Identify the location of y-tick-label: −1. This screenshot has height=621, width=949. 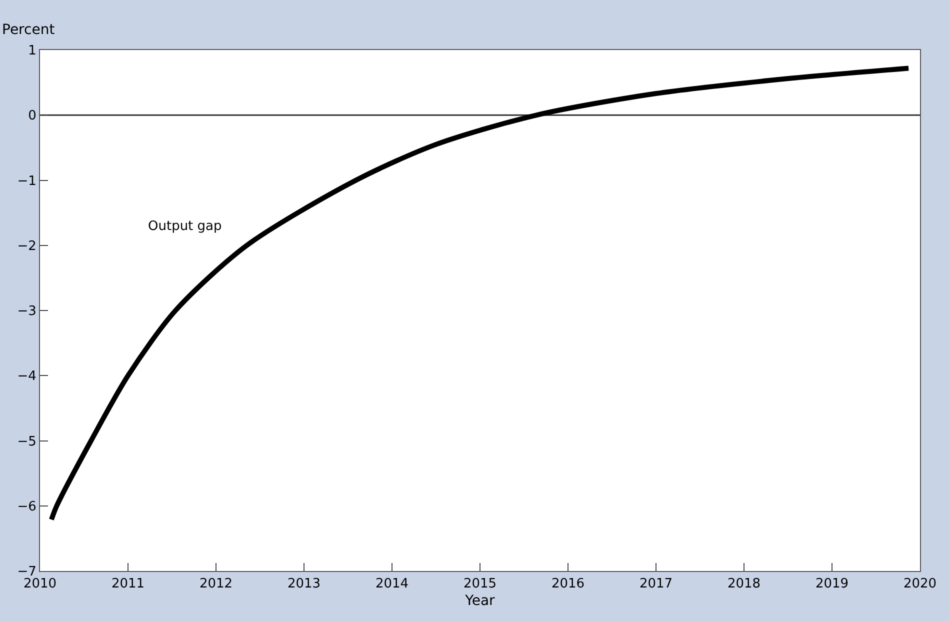
(26, 181).